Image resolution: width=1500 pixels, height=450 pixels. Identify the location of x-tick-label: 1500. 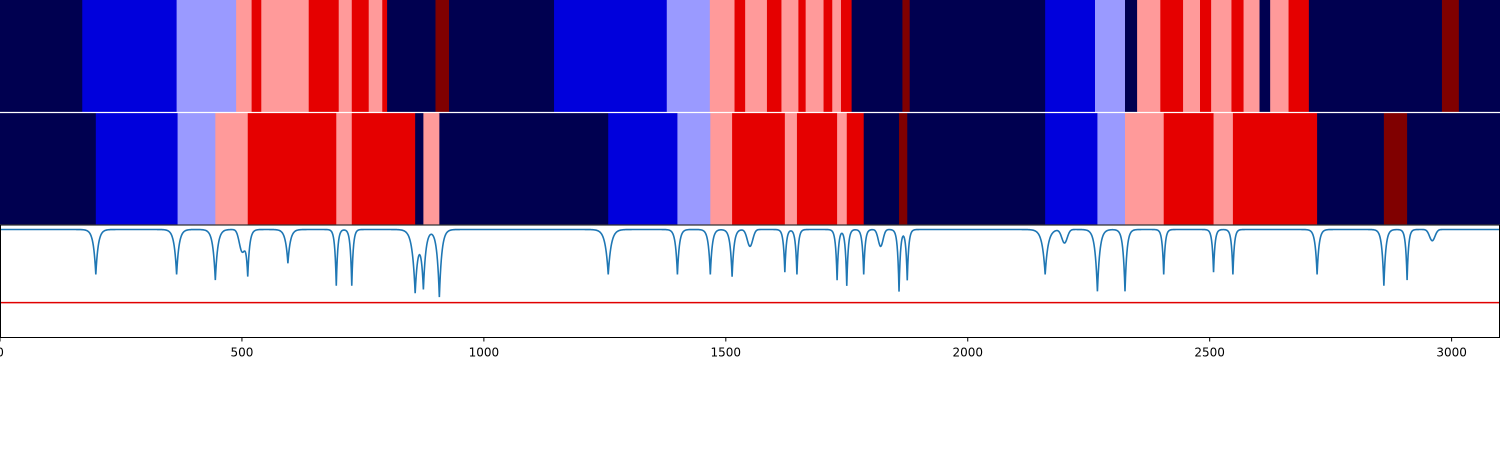
(726, 353).